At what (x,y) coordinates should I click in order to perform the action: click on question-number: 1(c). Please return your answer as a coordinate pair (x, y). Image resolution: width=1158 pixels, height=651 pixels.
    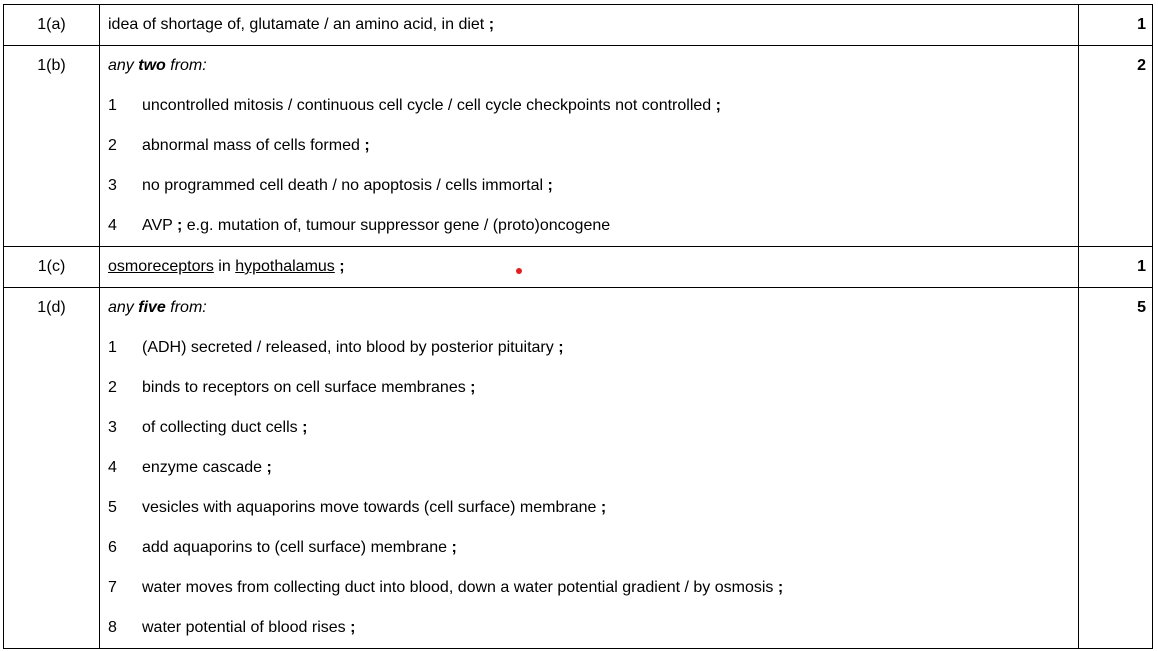
    Looking at the image, I should click on (51, 266).